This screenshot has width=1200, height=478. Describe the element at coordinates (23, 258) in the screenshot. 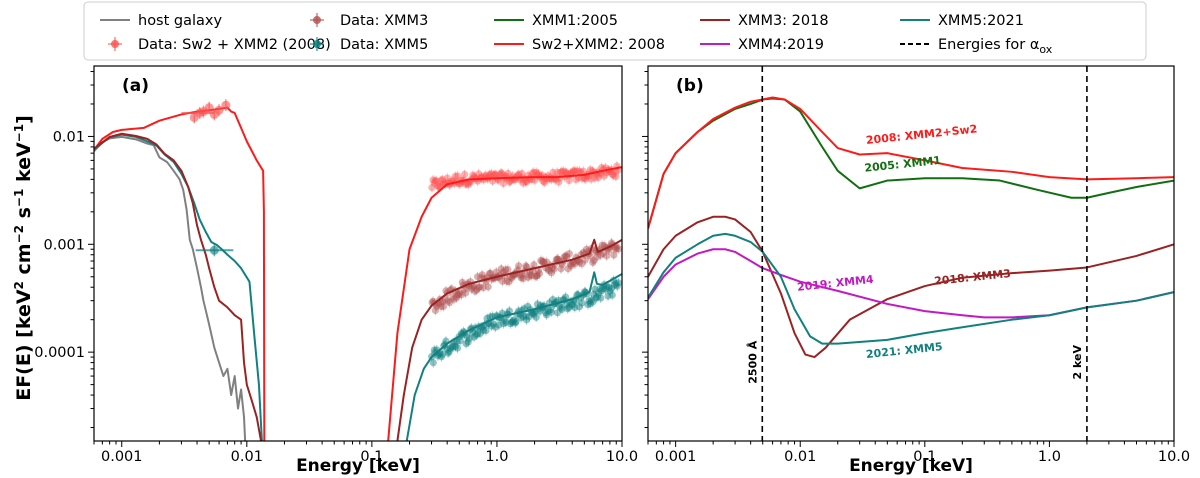

I see `y-axis-label: EF(E) [keV2 cm−2 s−1 keV−1]` at that location.